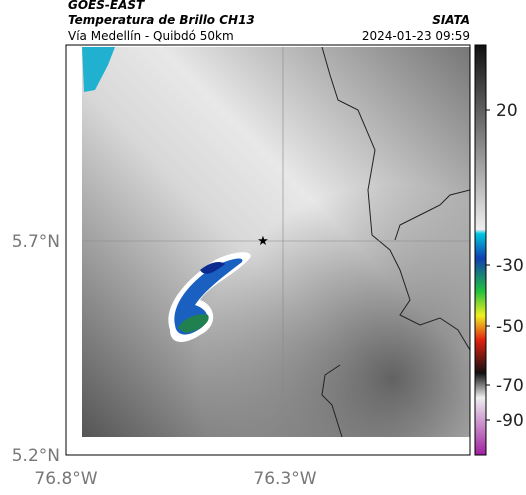 The image size is (526, 495). Describe the element at coordinates (510, 421) in the screenshot. I see `colorbar-label: -90` at that location.